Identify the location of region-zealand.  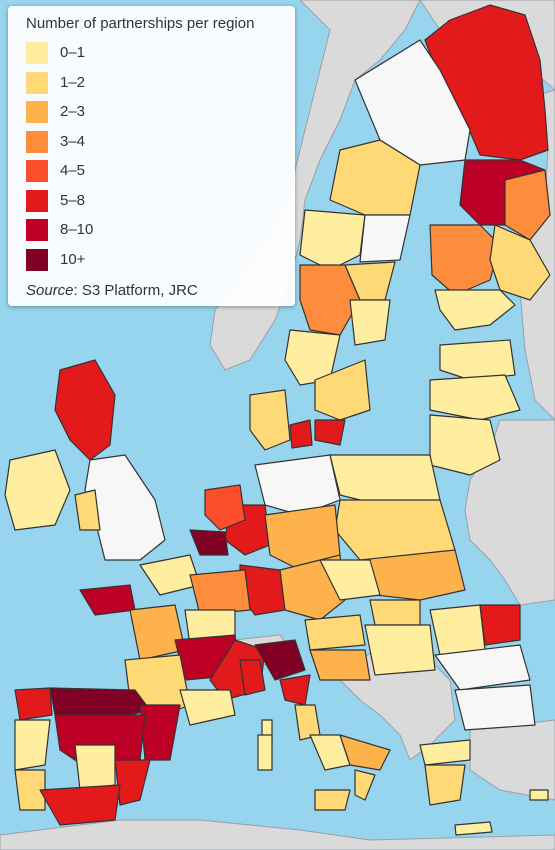
(301, 434).